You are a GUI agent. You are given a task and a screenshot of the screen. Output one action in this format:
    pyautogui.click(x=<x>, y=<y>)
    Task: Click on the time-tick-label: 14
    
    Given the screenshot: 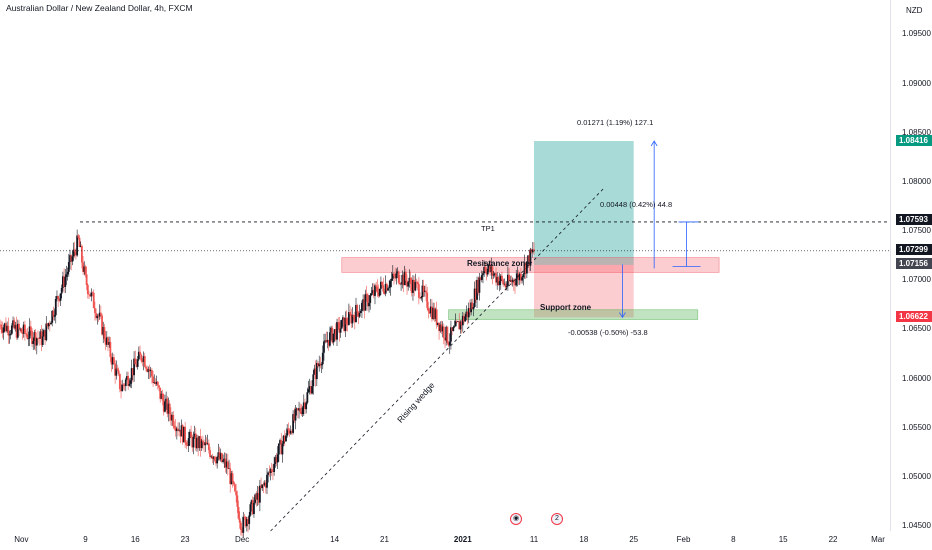 What is the action you would take?
    pyautogui.click(x=335, y=539)
    